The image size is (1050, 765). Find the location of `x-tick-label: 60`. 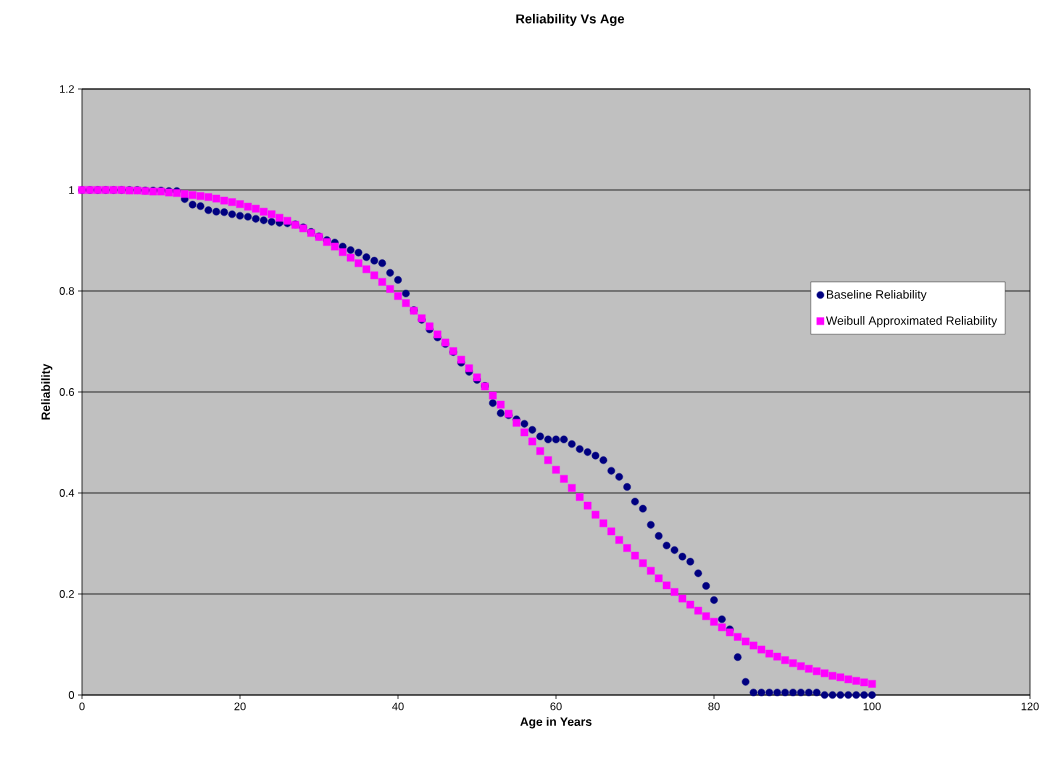

x-tick-label: 60 is located at coordinates (556, 706).